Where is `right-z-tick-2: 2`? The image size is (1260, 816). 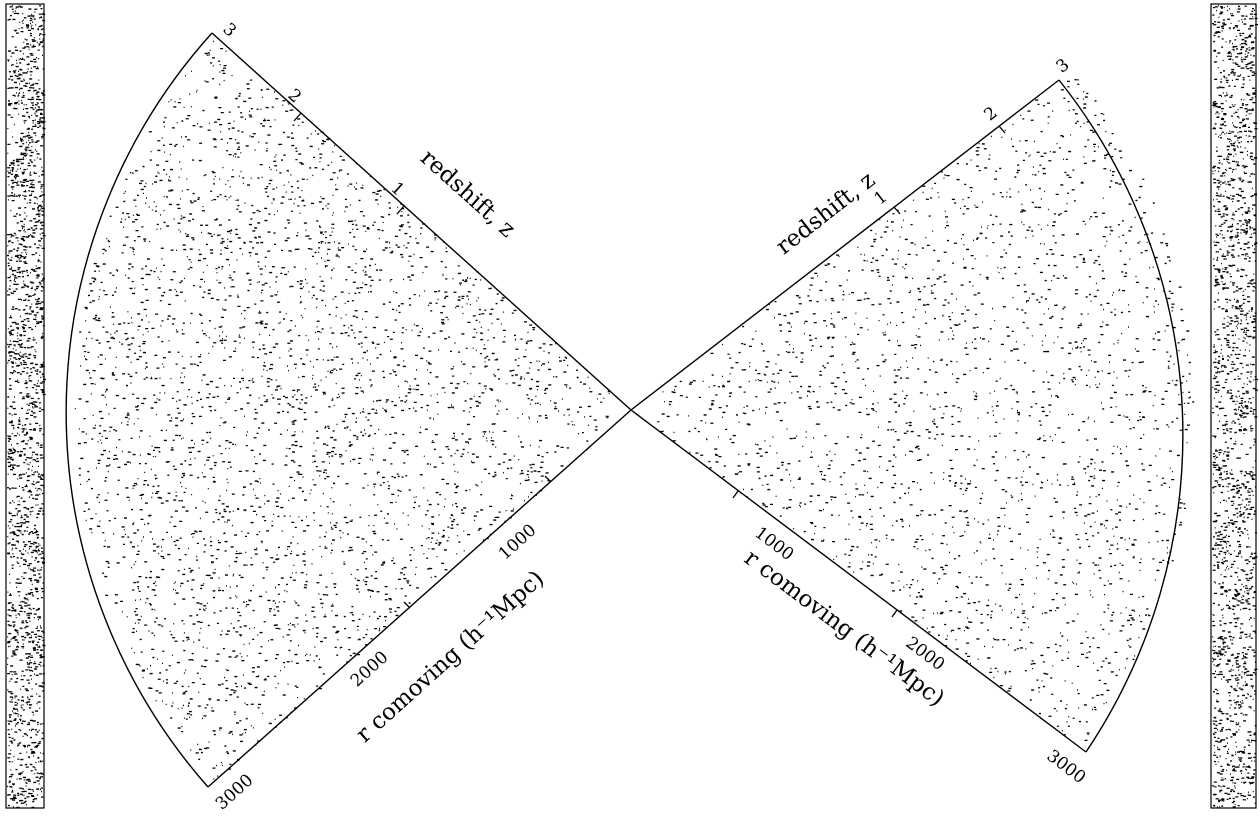
right-z-tick-2: 2 is located at coordinates (990, 114).